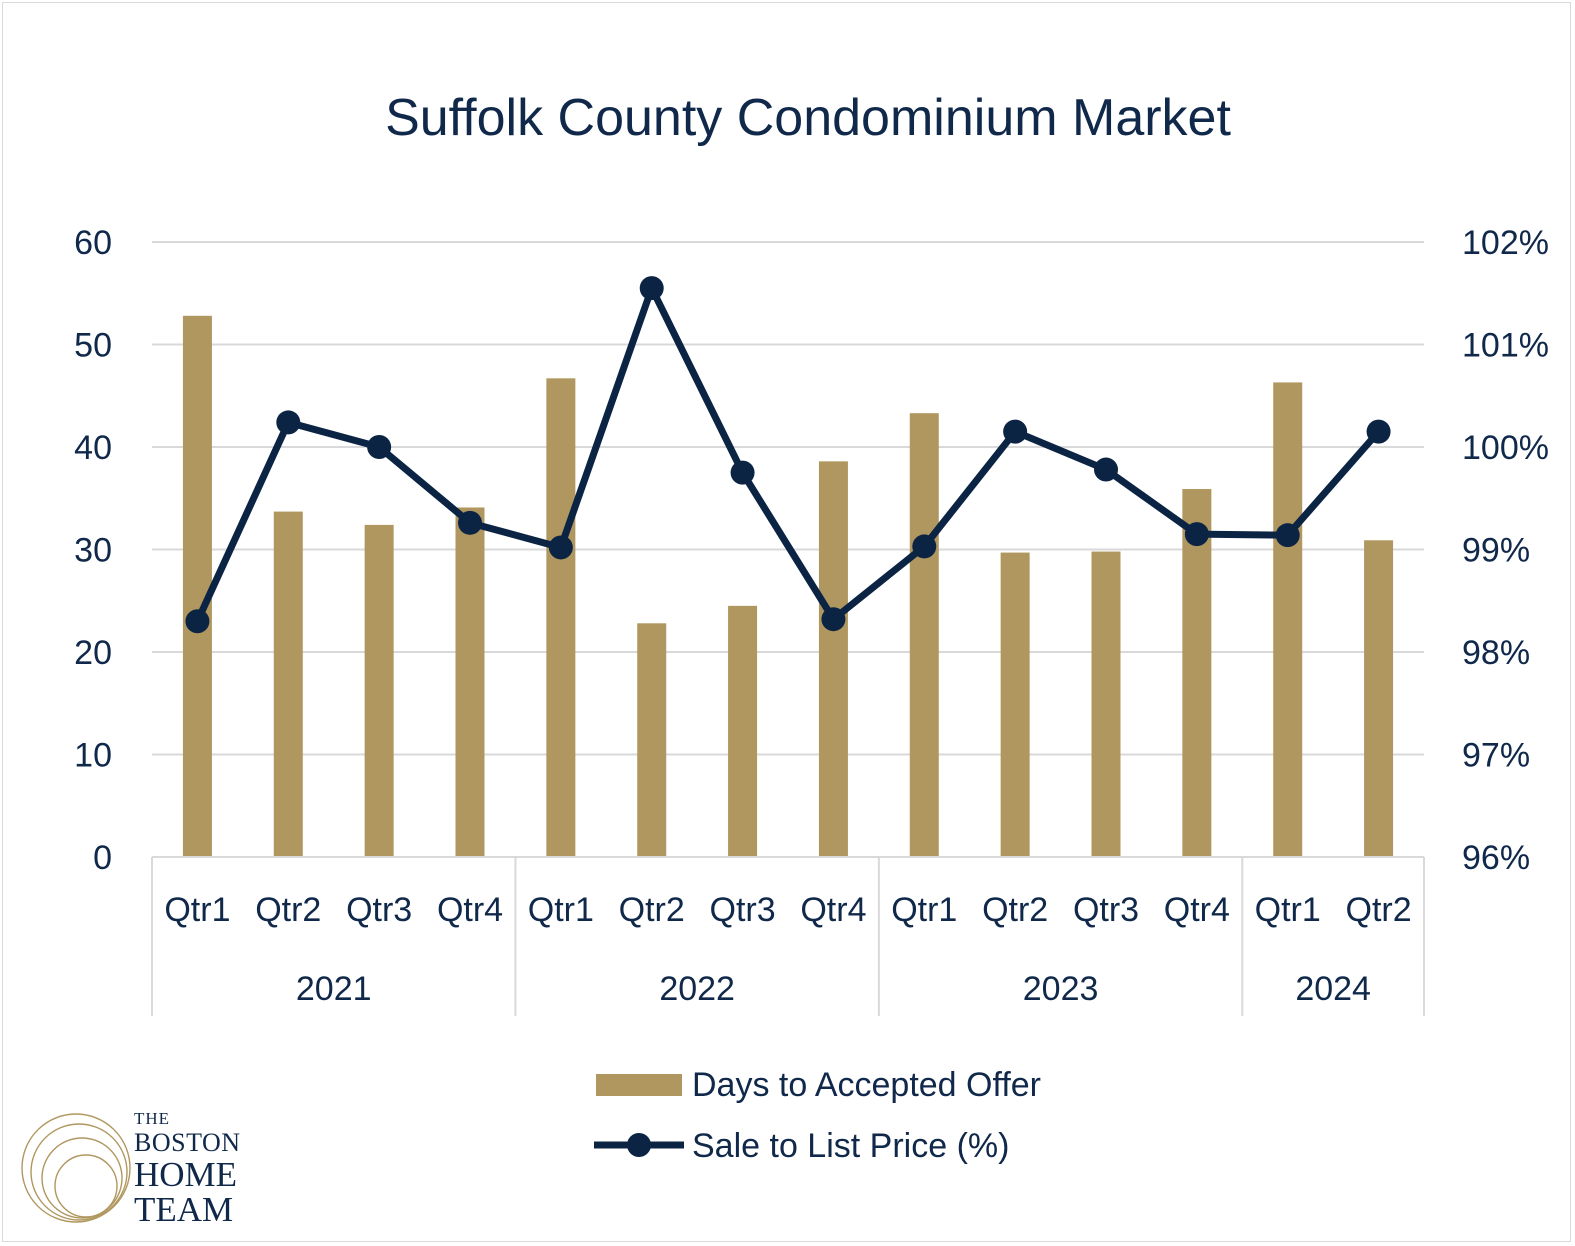  Describe the element at coordinates (186, 1174) in the screenshot. I see `brand-line-home: HOME` at that location.